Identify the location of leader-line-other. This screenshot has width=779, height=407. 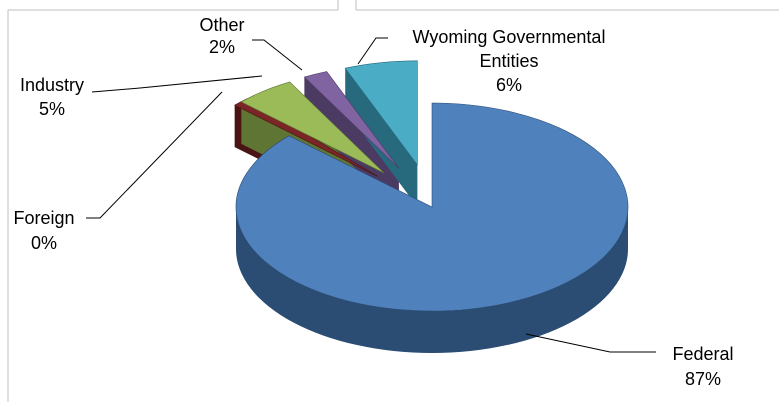
(277, 55).